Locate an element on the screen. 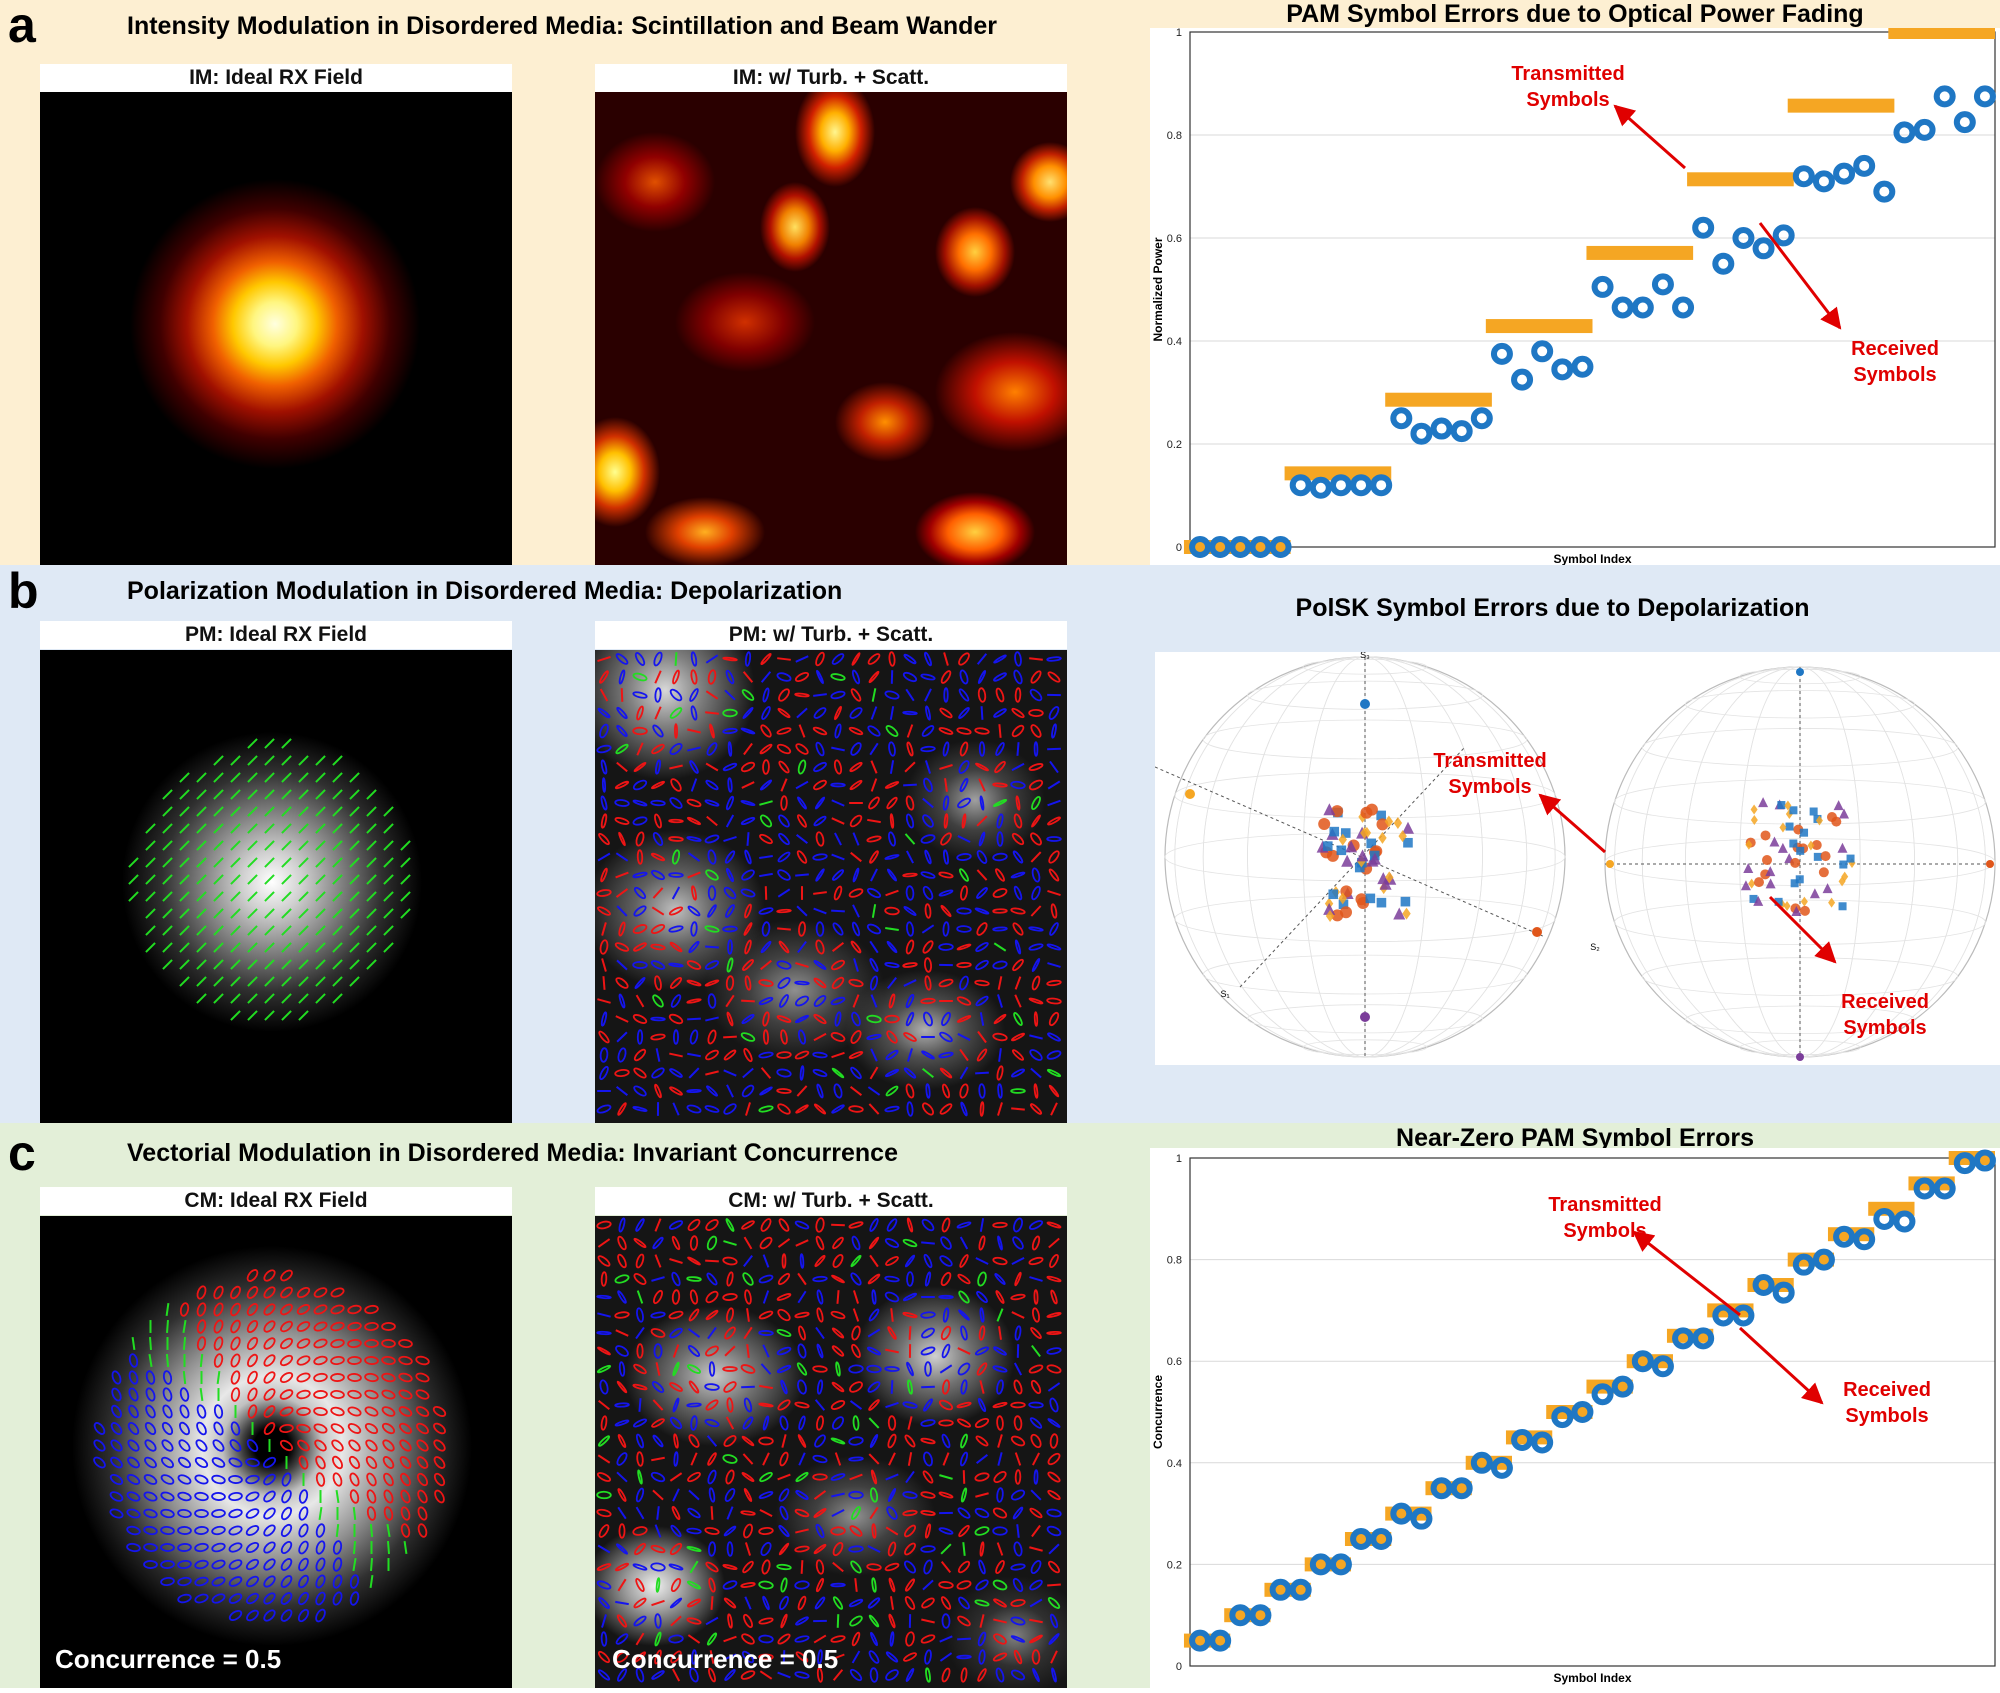 This screenshot has height=1693, width=2000. y-tick-label: 1 is located at coordinates (1179, 33).